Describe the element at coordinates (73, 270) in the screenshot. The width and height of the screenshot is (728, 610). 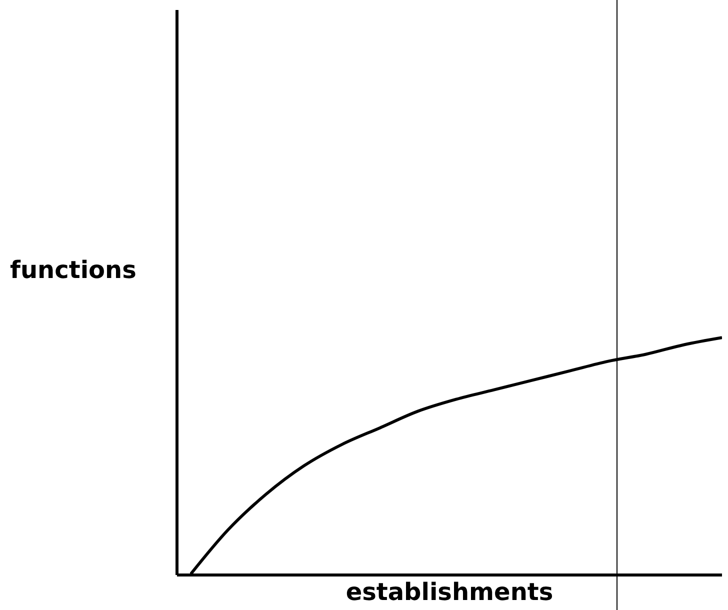
I see `y-axis-title: functions` at that location.